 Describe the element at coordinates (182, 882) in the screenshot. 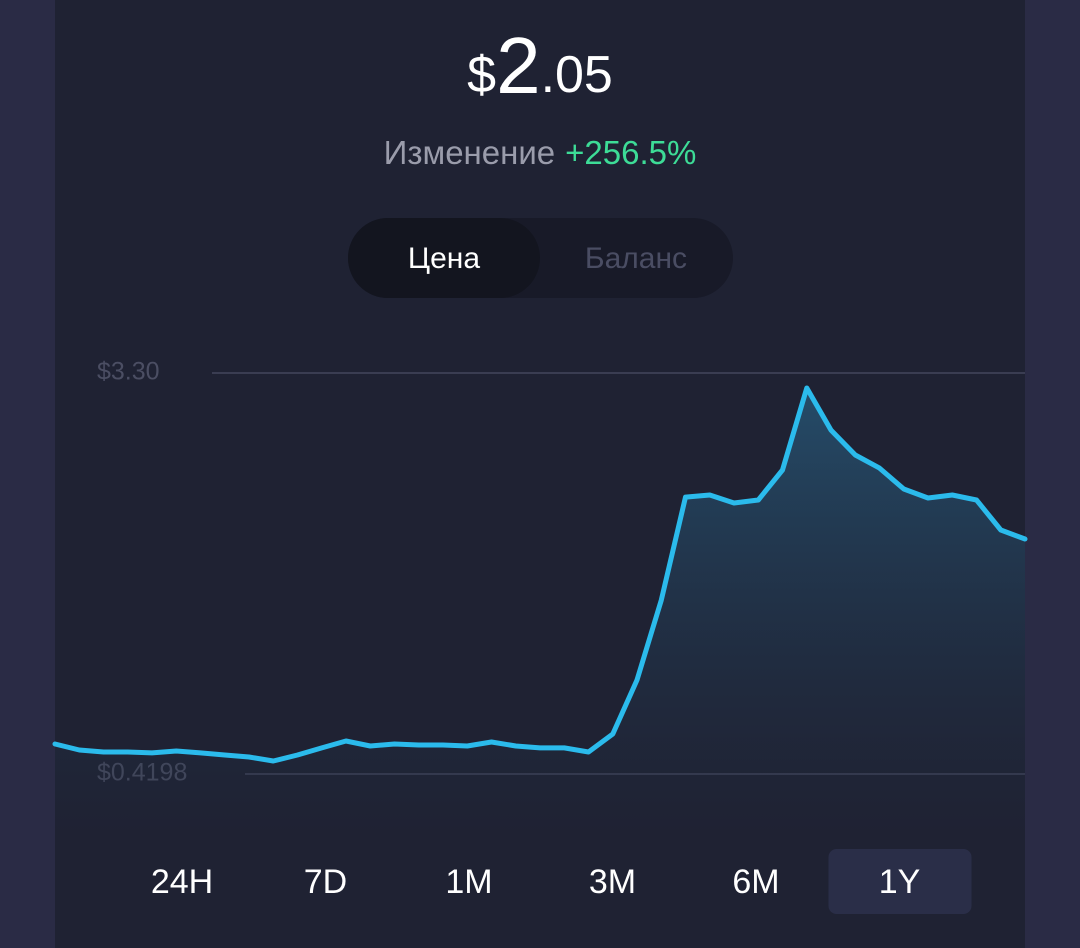

I see `period-button: 24H` at that location.